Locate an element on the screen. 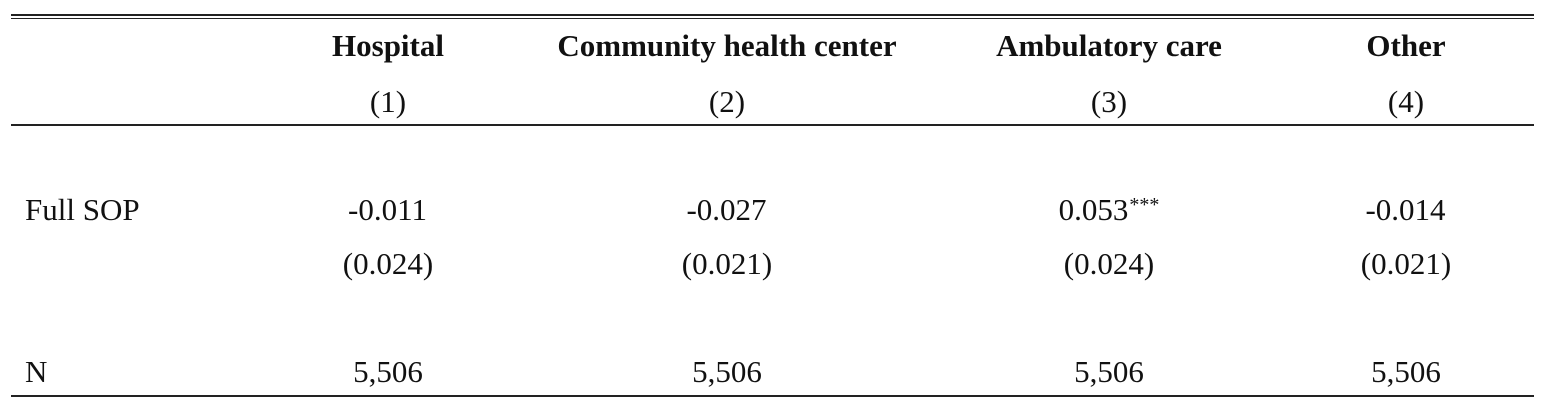  coefficient-value: -0.011 is located at coordinates (387, 209).